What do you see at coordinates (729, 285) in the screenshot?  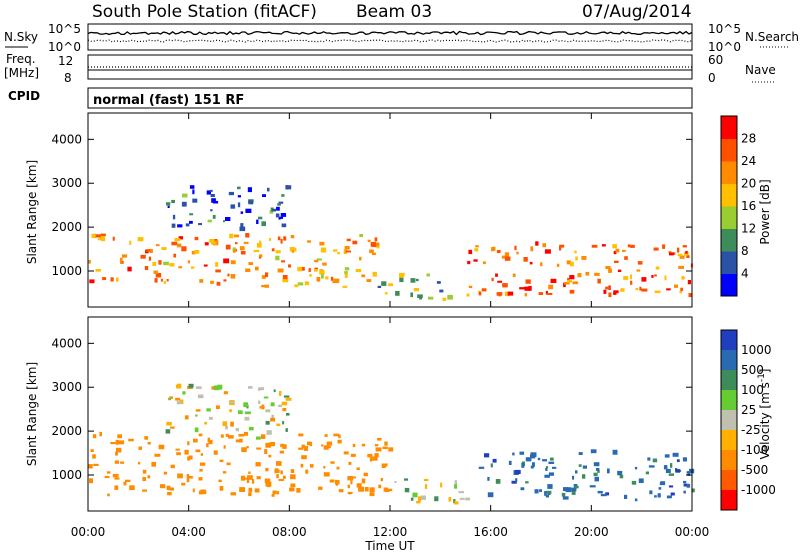 I see `colorbar-segment` at bounding box center [729, 285].